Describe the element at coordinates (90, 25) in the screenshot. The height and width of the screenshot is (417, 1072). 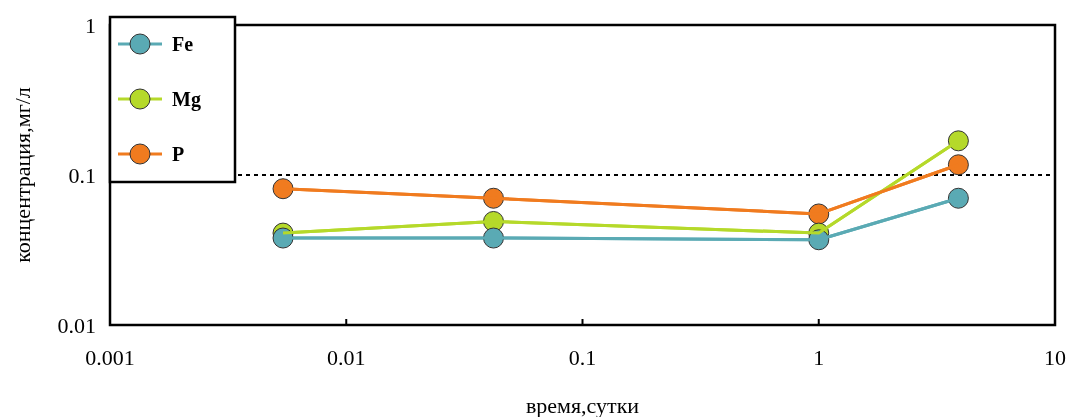
I see `y-tick-label: 1` at that location.